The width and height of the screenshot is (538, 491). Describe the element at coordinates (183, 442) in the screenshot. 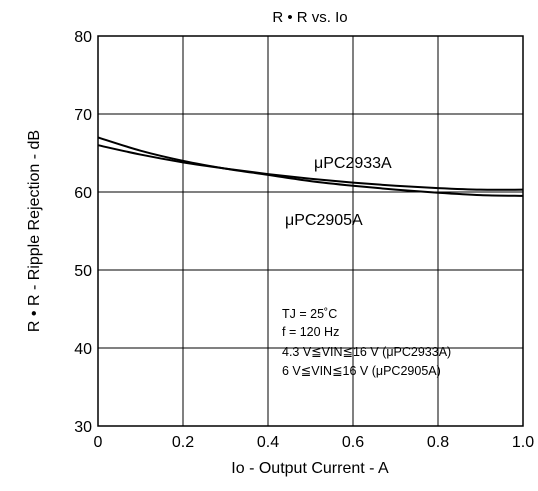

I see `x-tick-label: 0.2` at that location.